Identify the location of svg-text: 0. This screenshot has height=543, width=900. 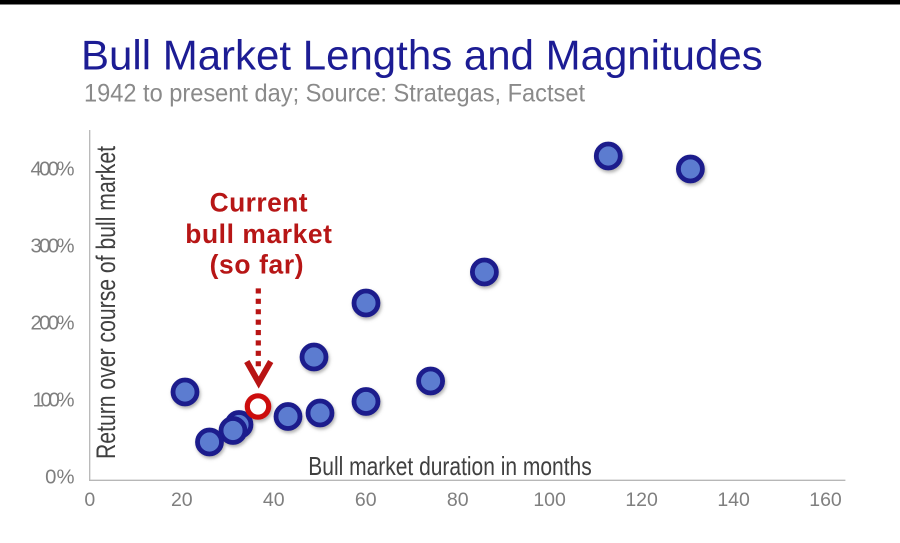
(89, 500).